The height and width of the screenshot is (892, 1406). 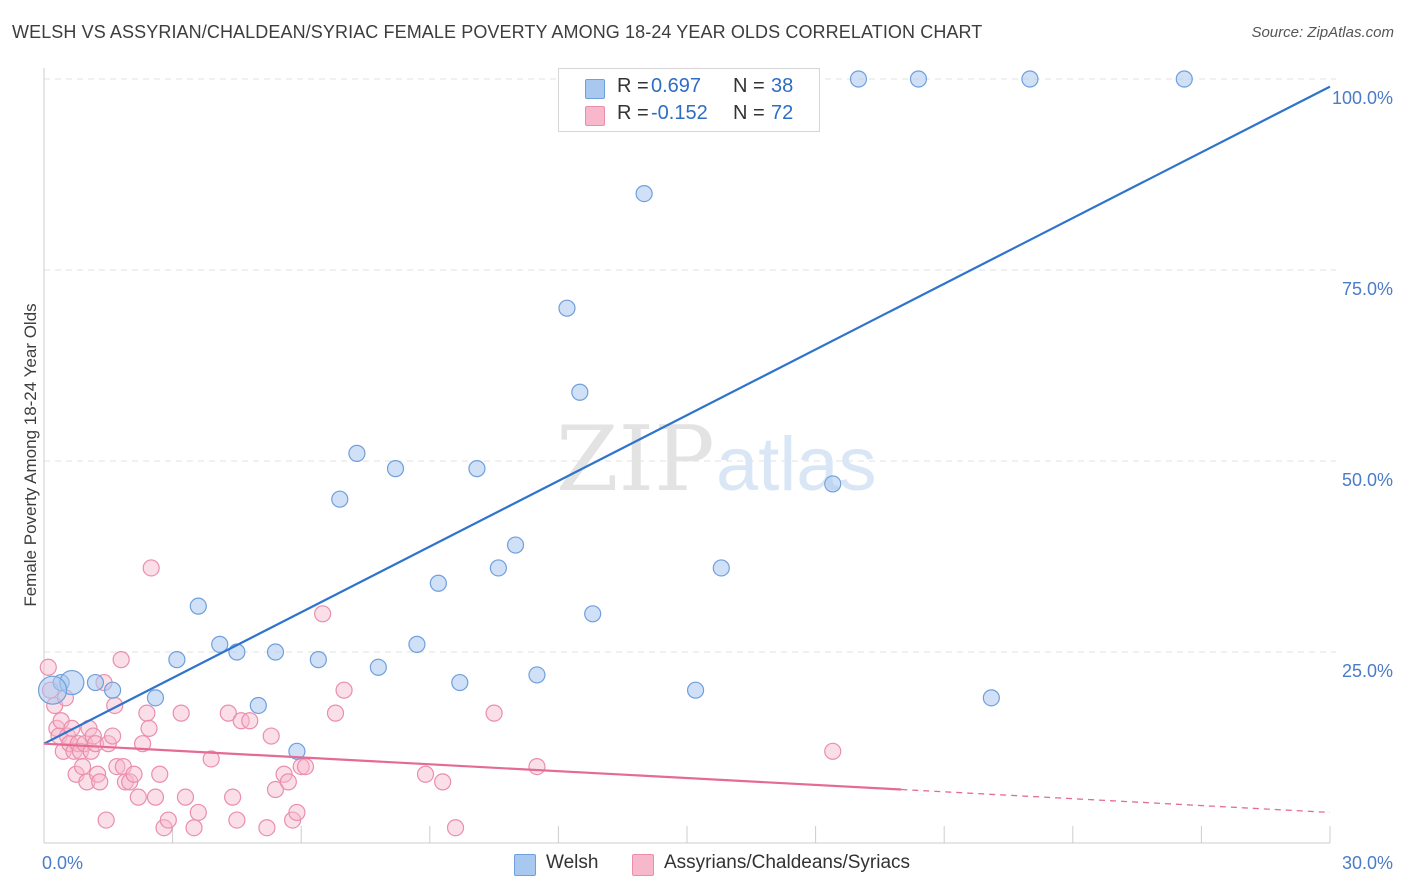 I want to click on x-tick-label: 30.0%, so click(x=1367, y=863).